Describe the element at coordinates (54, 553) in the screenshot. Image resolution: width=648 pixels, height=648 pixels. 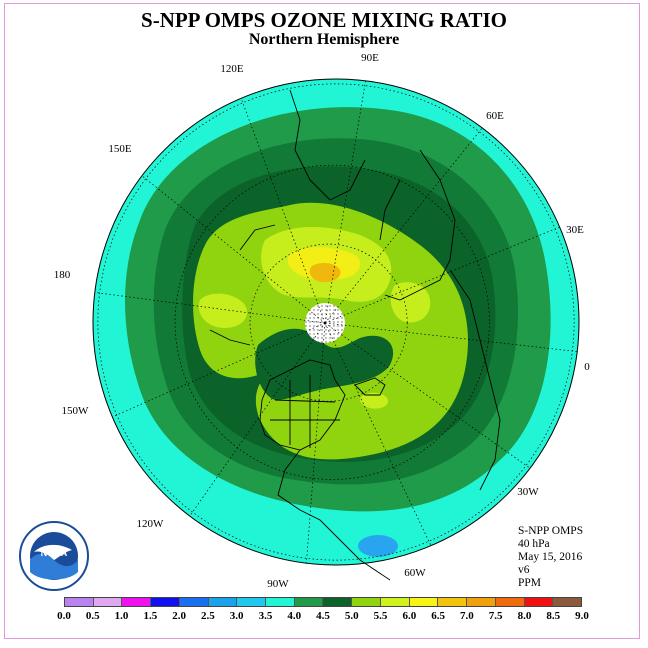
I see `svg-text: NOAA` at that location.